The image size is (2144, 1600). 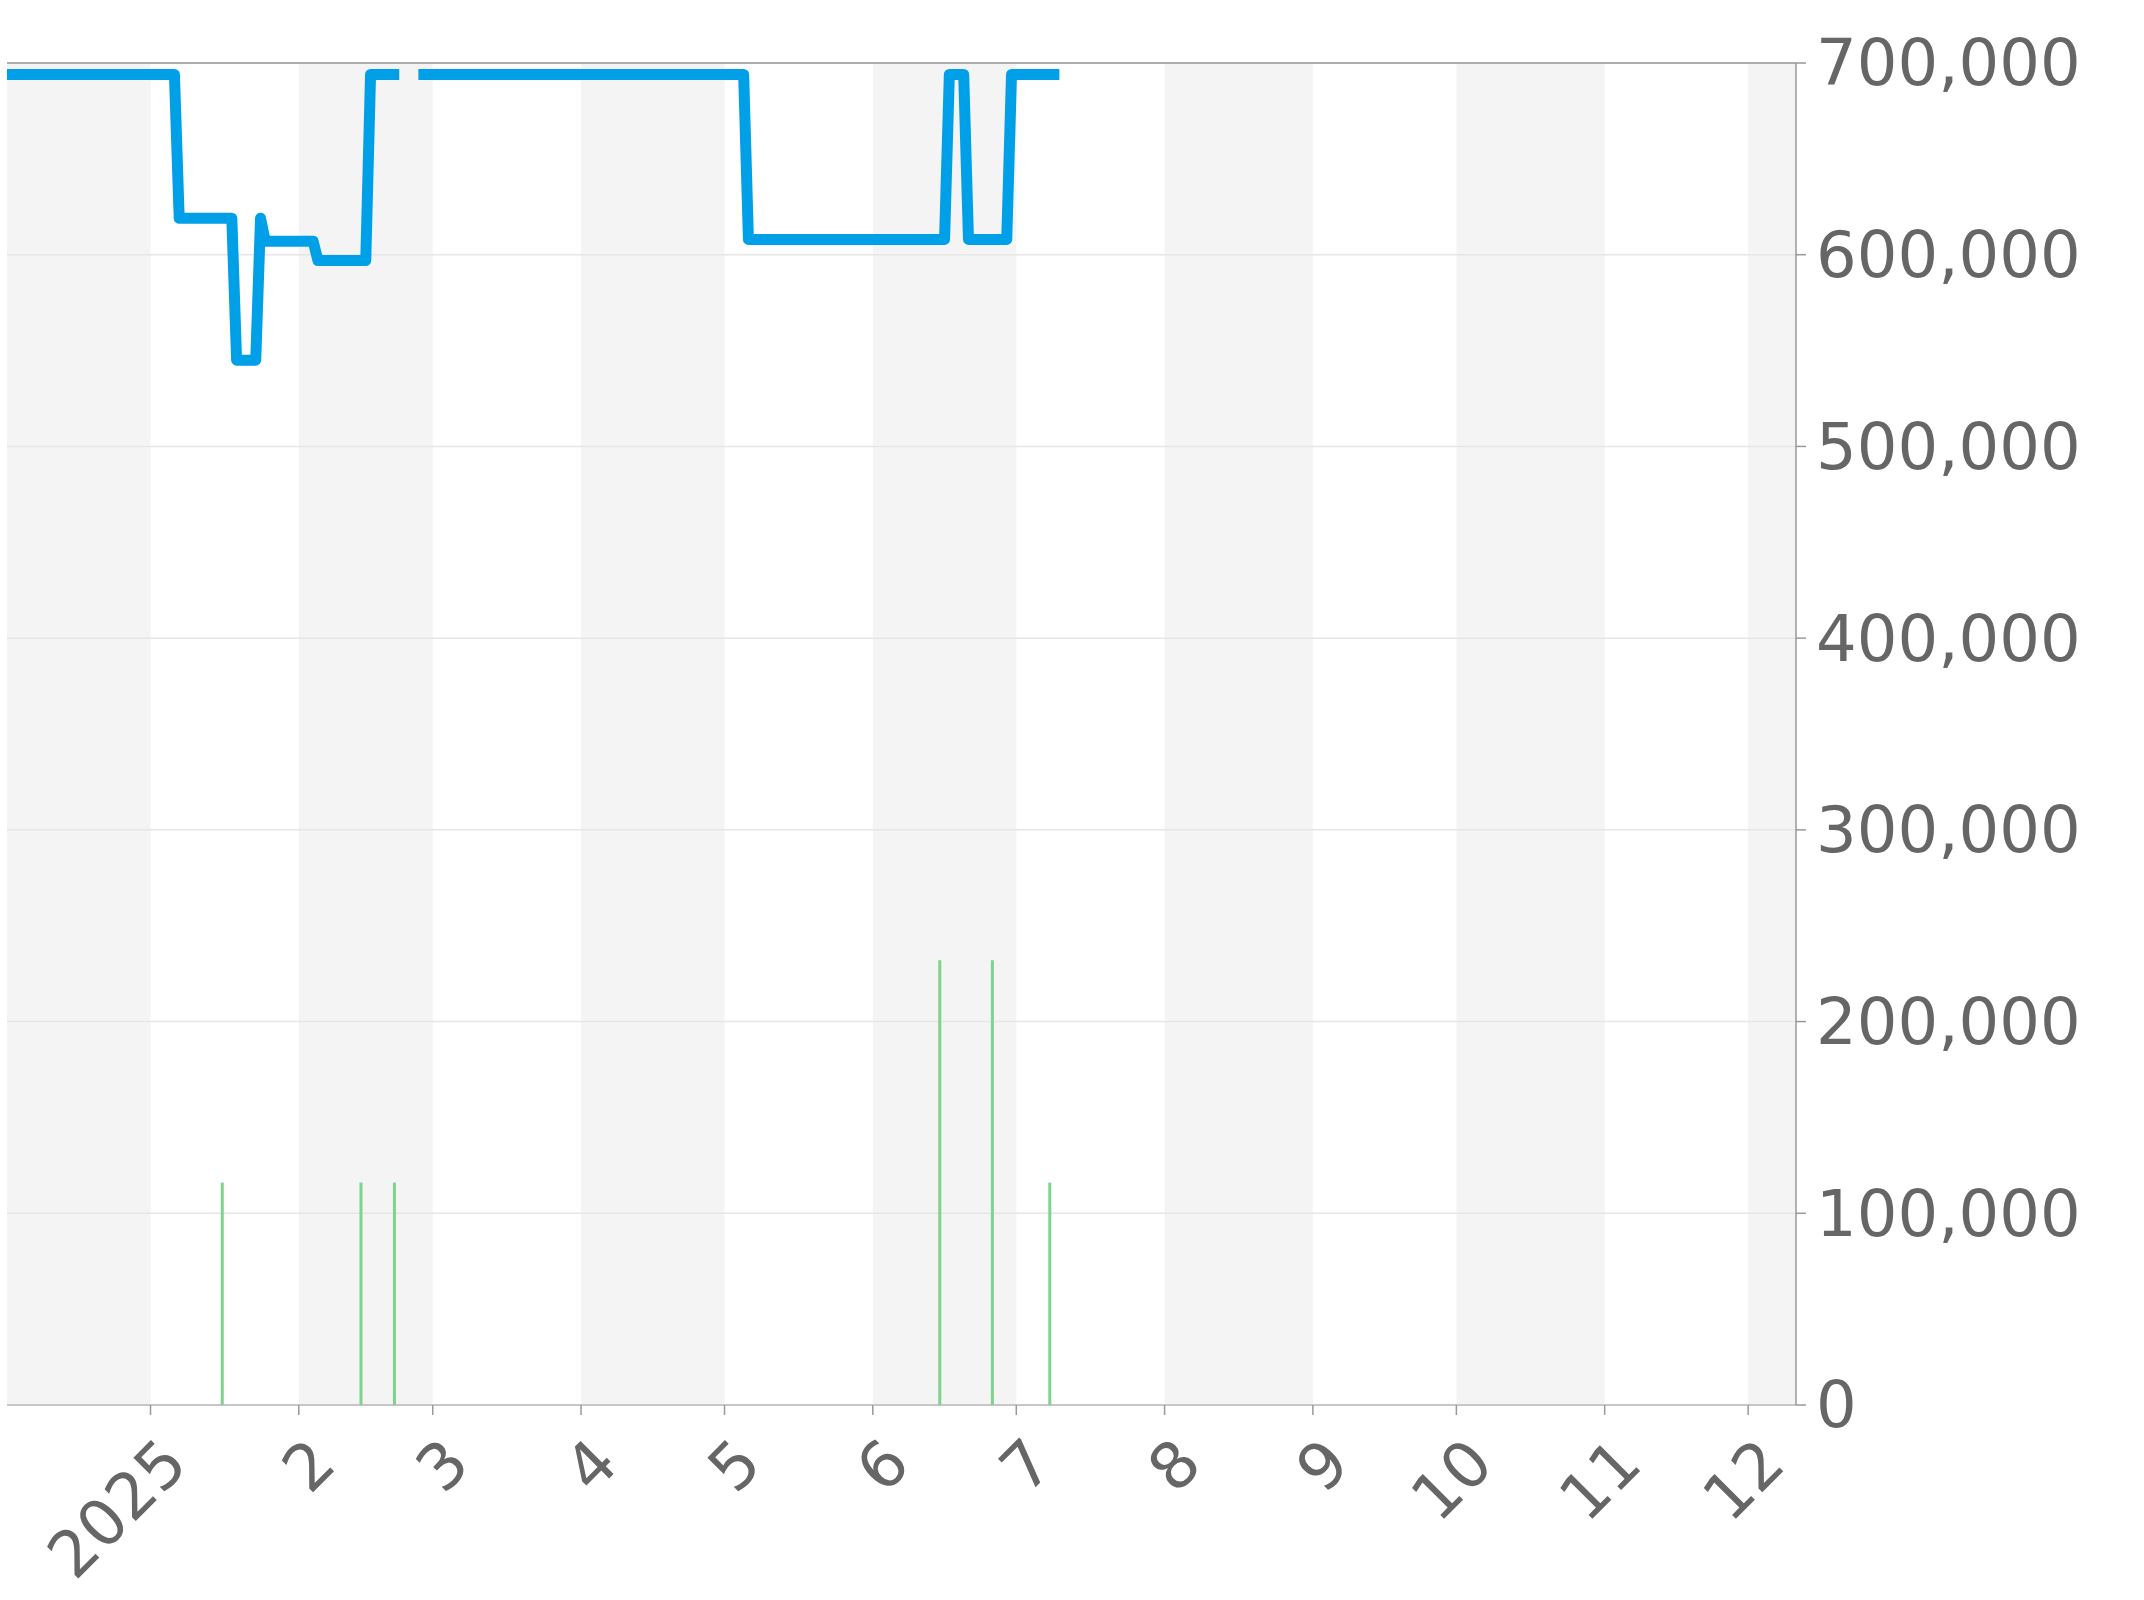 What do you see at coordinates (591, 1465) in the screenshot?
I see `x-tick-label: 4` at bounding box center [591, 1465].